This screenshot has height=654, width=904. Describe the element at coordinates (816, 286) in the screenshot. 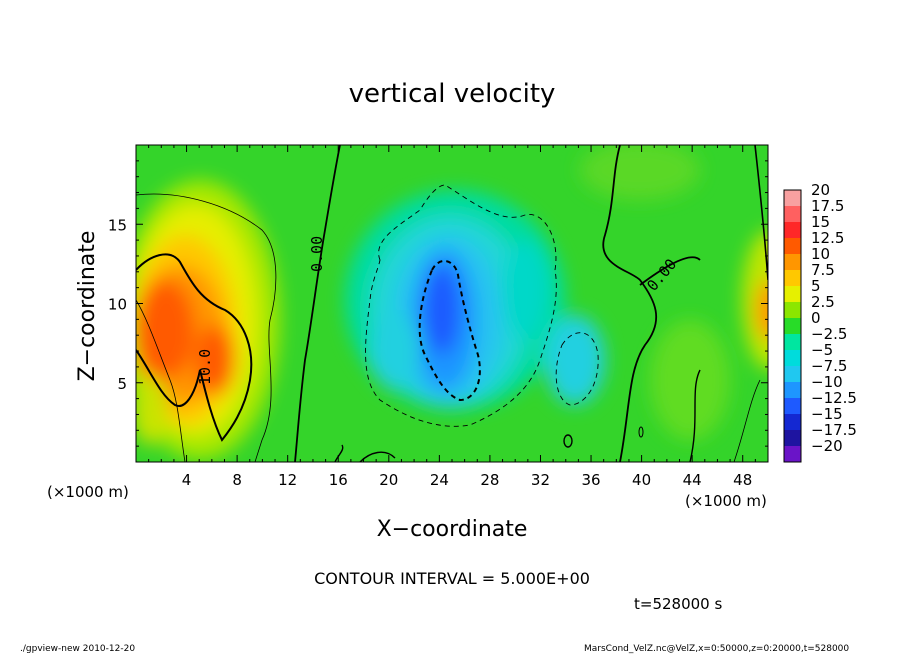

I see `colorbar-label: 5` at that location.